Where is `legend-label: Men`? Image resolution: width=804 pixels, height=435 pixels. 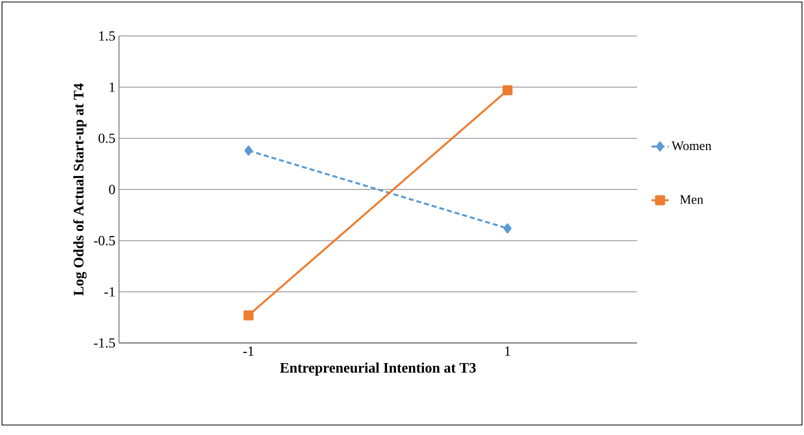 legend-label: Men is located at coordinates (692, 199).